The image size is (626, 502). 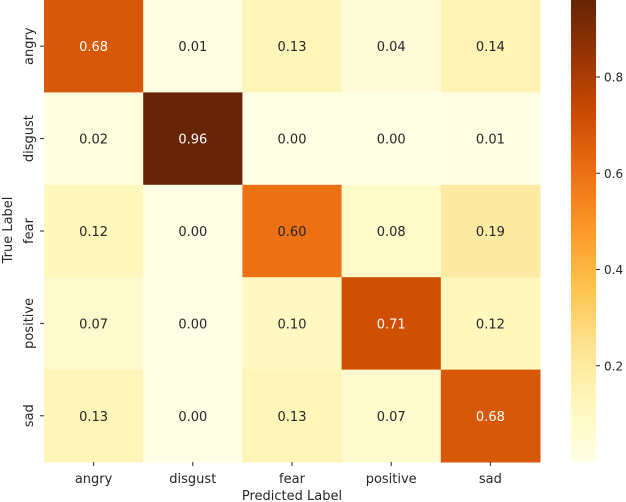 I want to click on cell-value-label: 0.04, so click(x=391, y=47).